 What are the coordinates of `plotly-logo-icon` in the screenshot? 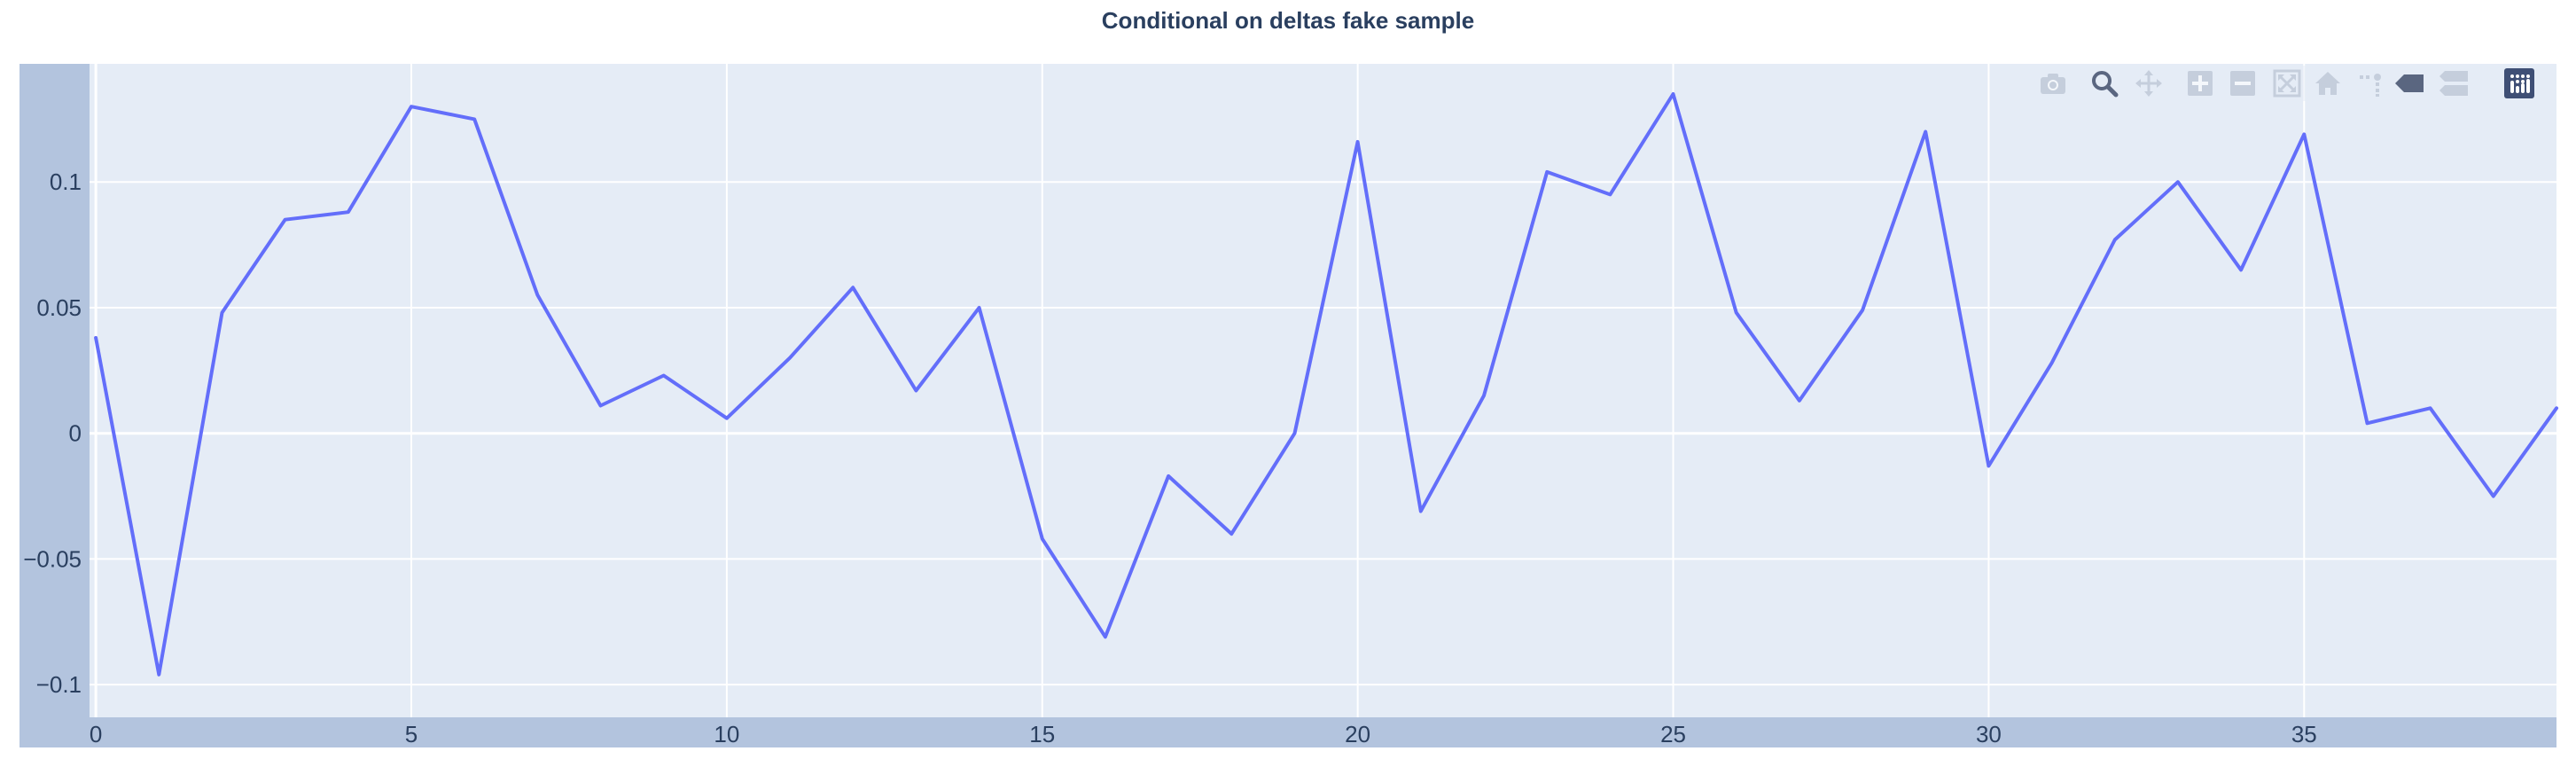 It's located at (2519, 83).